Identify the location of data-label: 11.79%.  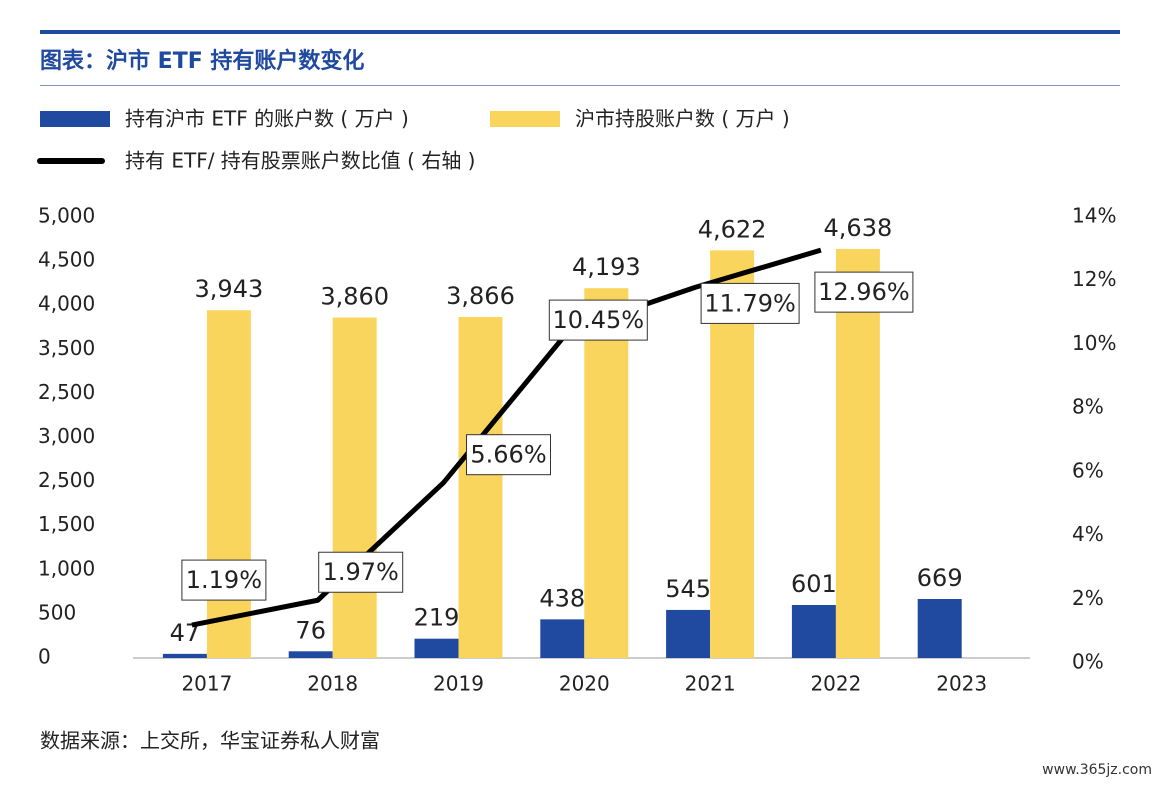
(750, 303).